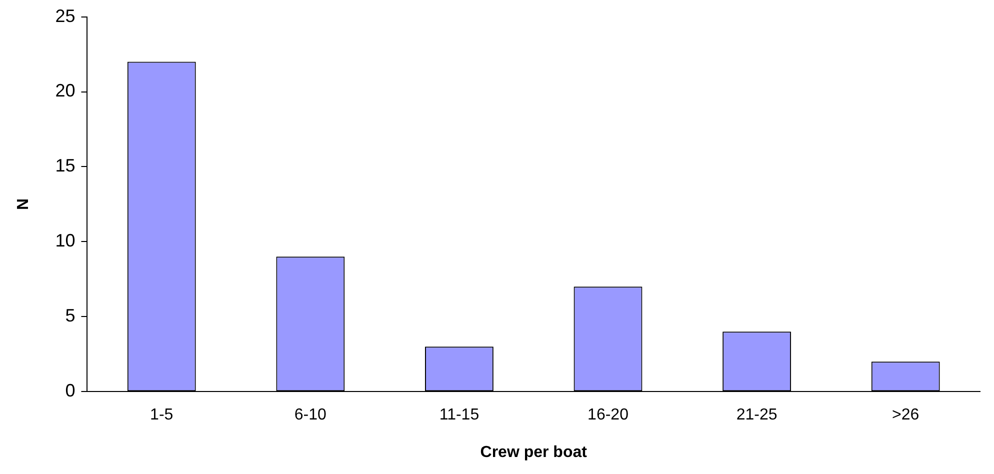  What do you see at coordinates (608, 415) in the screenshot?
I see `x-tick-label: 16-20` at bounding box center [608, 415].